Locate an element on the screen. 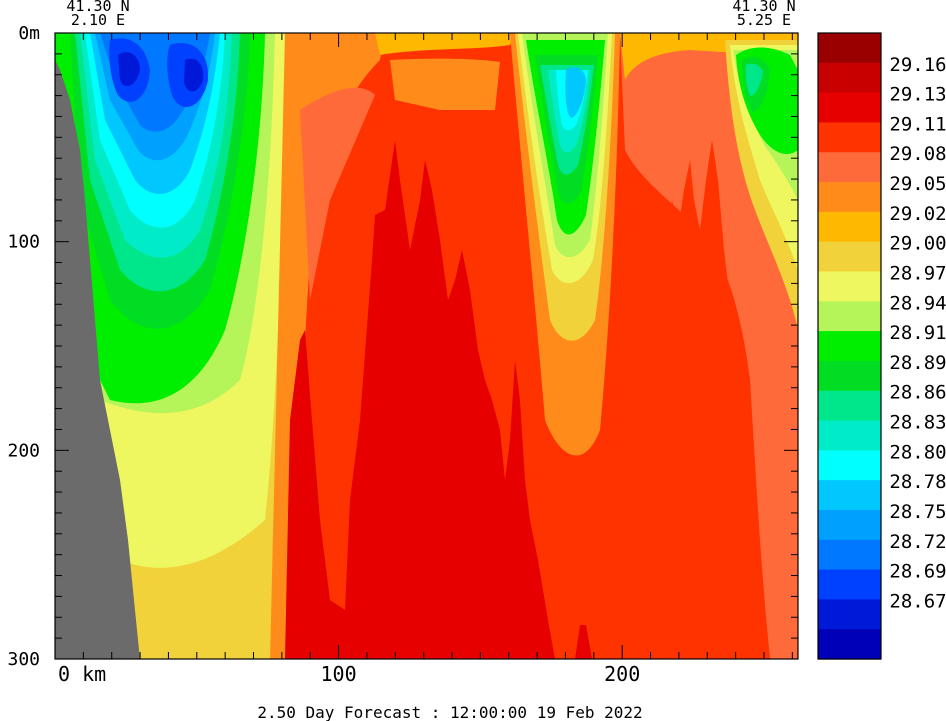  band-29.08-right is located at coordinates (687, 399).